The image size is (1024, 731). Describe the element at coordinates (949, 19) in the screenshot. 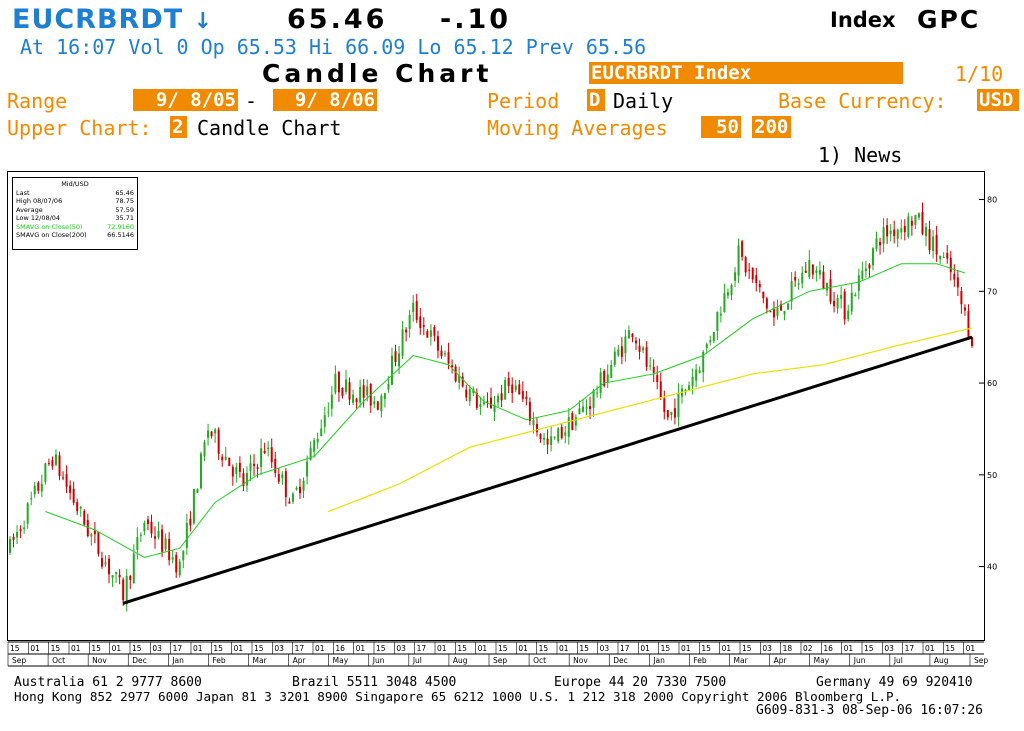

I see `function-code: GPC` at that location.